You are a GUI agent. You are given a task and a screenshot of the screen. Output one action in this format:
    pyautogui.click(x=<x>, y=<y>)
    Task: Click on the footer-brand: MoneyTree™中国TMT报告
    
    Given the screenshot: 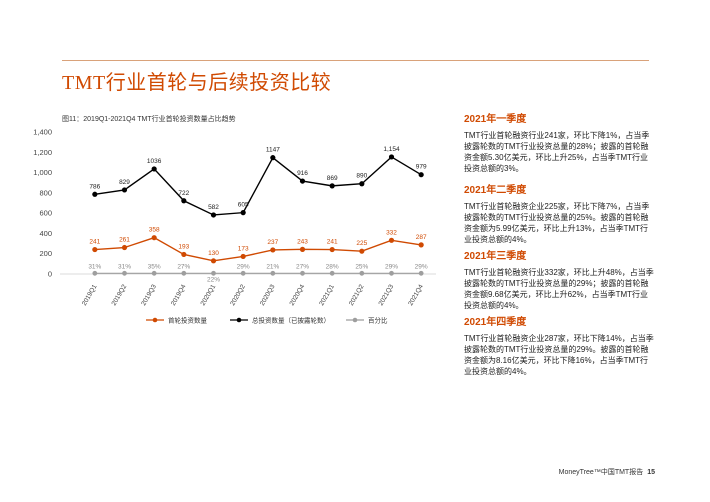 What is the action you would take?
    pyautogui.click(x=601, y=472)
    